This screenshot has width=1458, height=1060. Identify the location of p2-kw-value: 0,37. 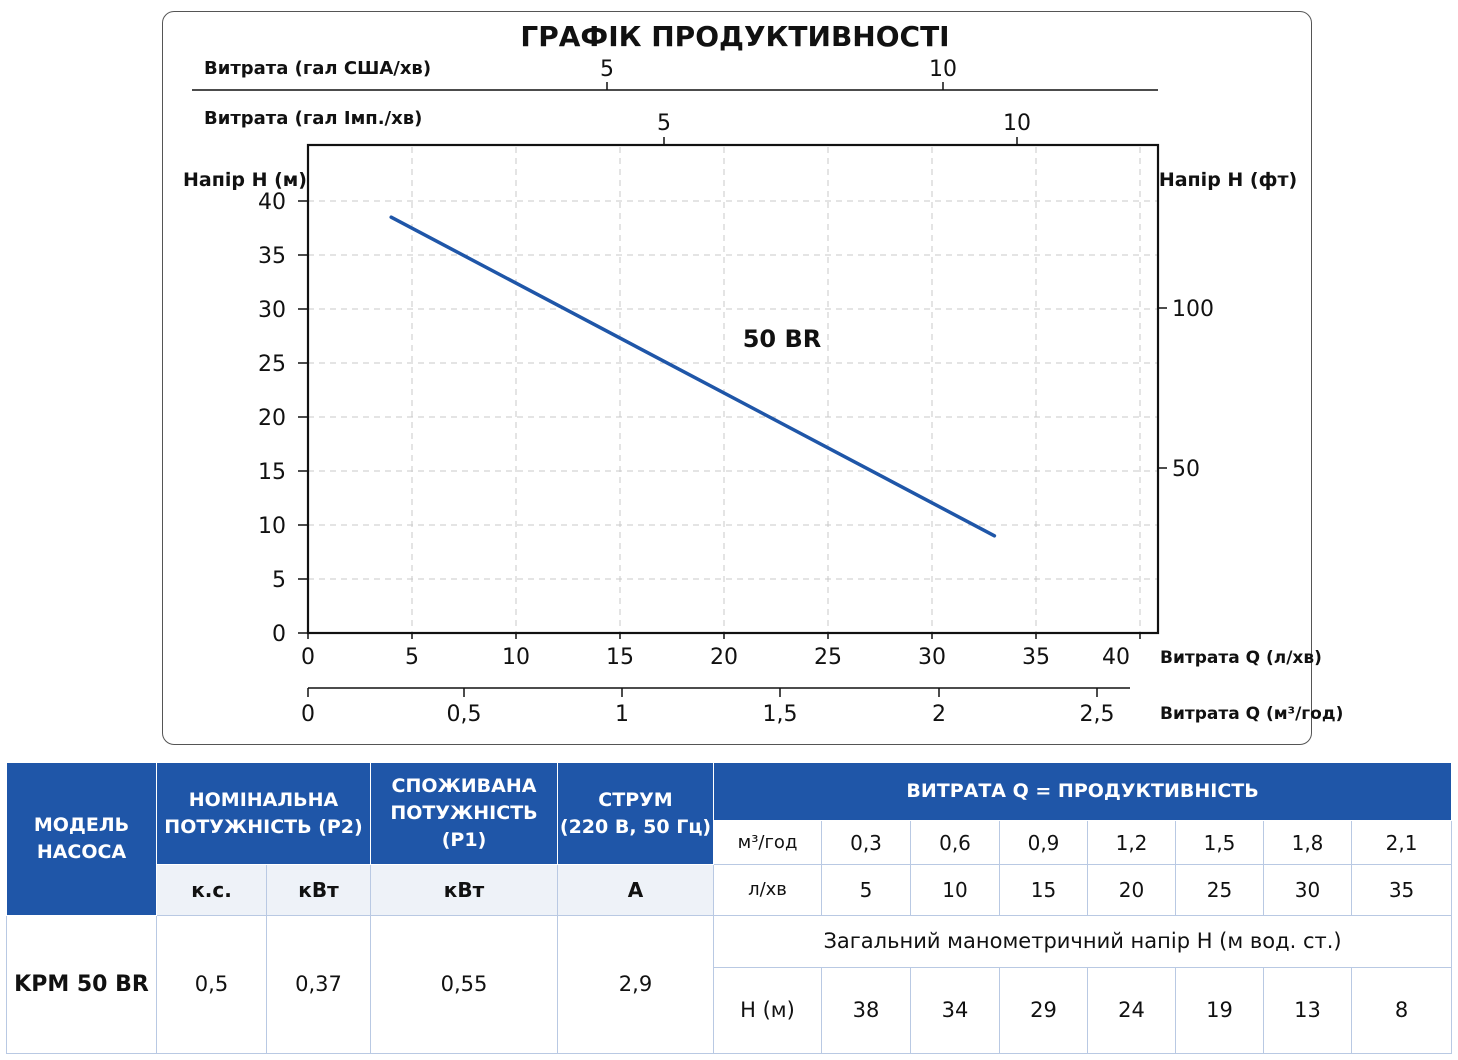
(318, 984).